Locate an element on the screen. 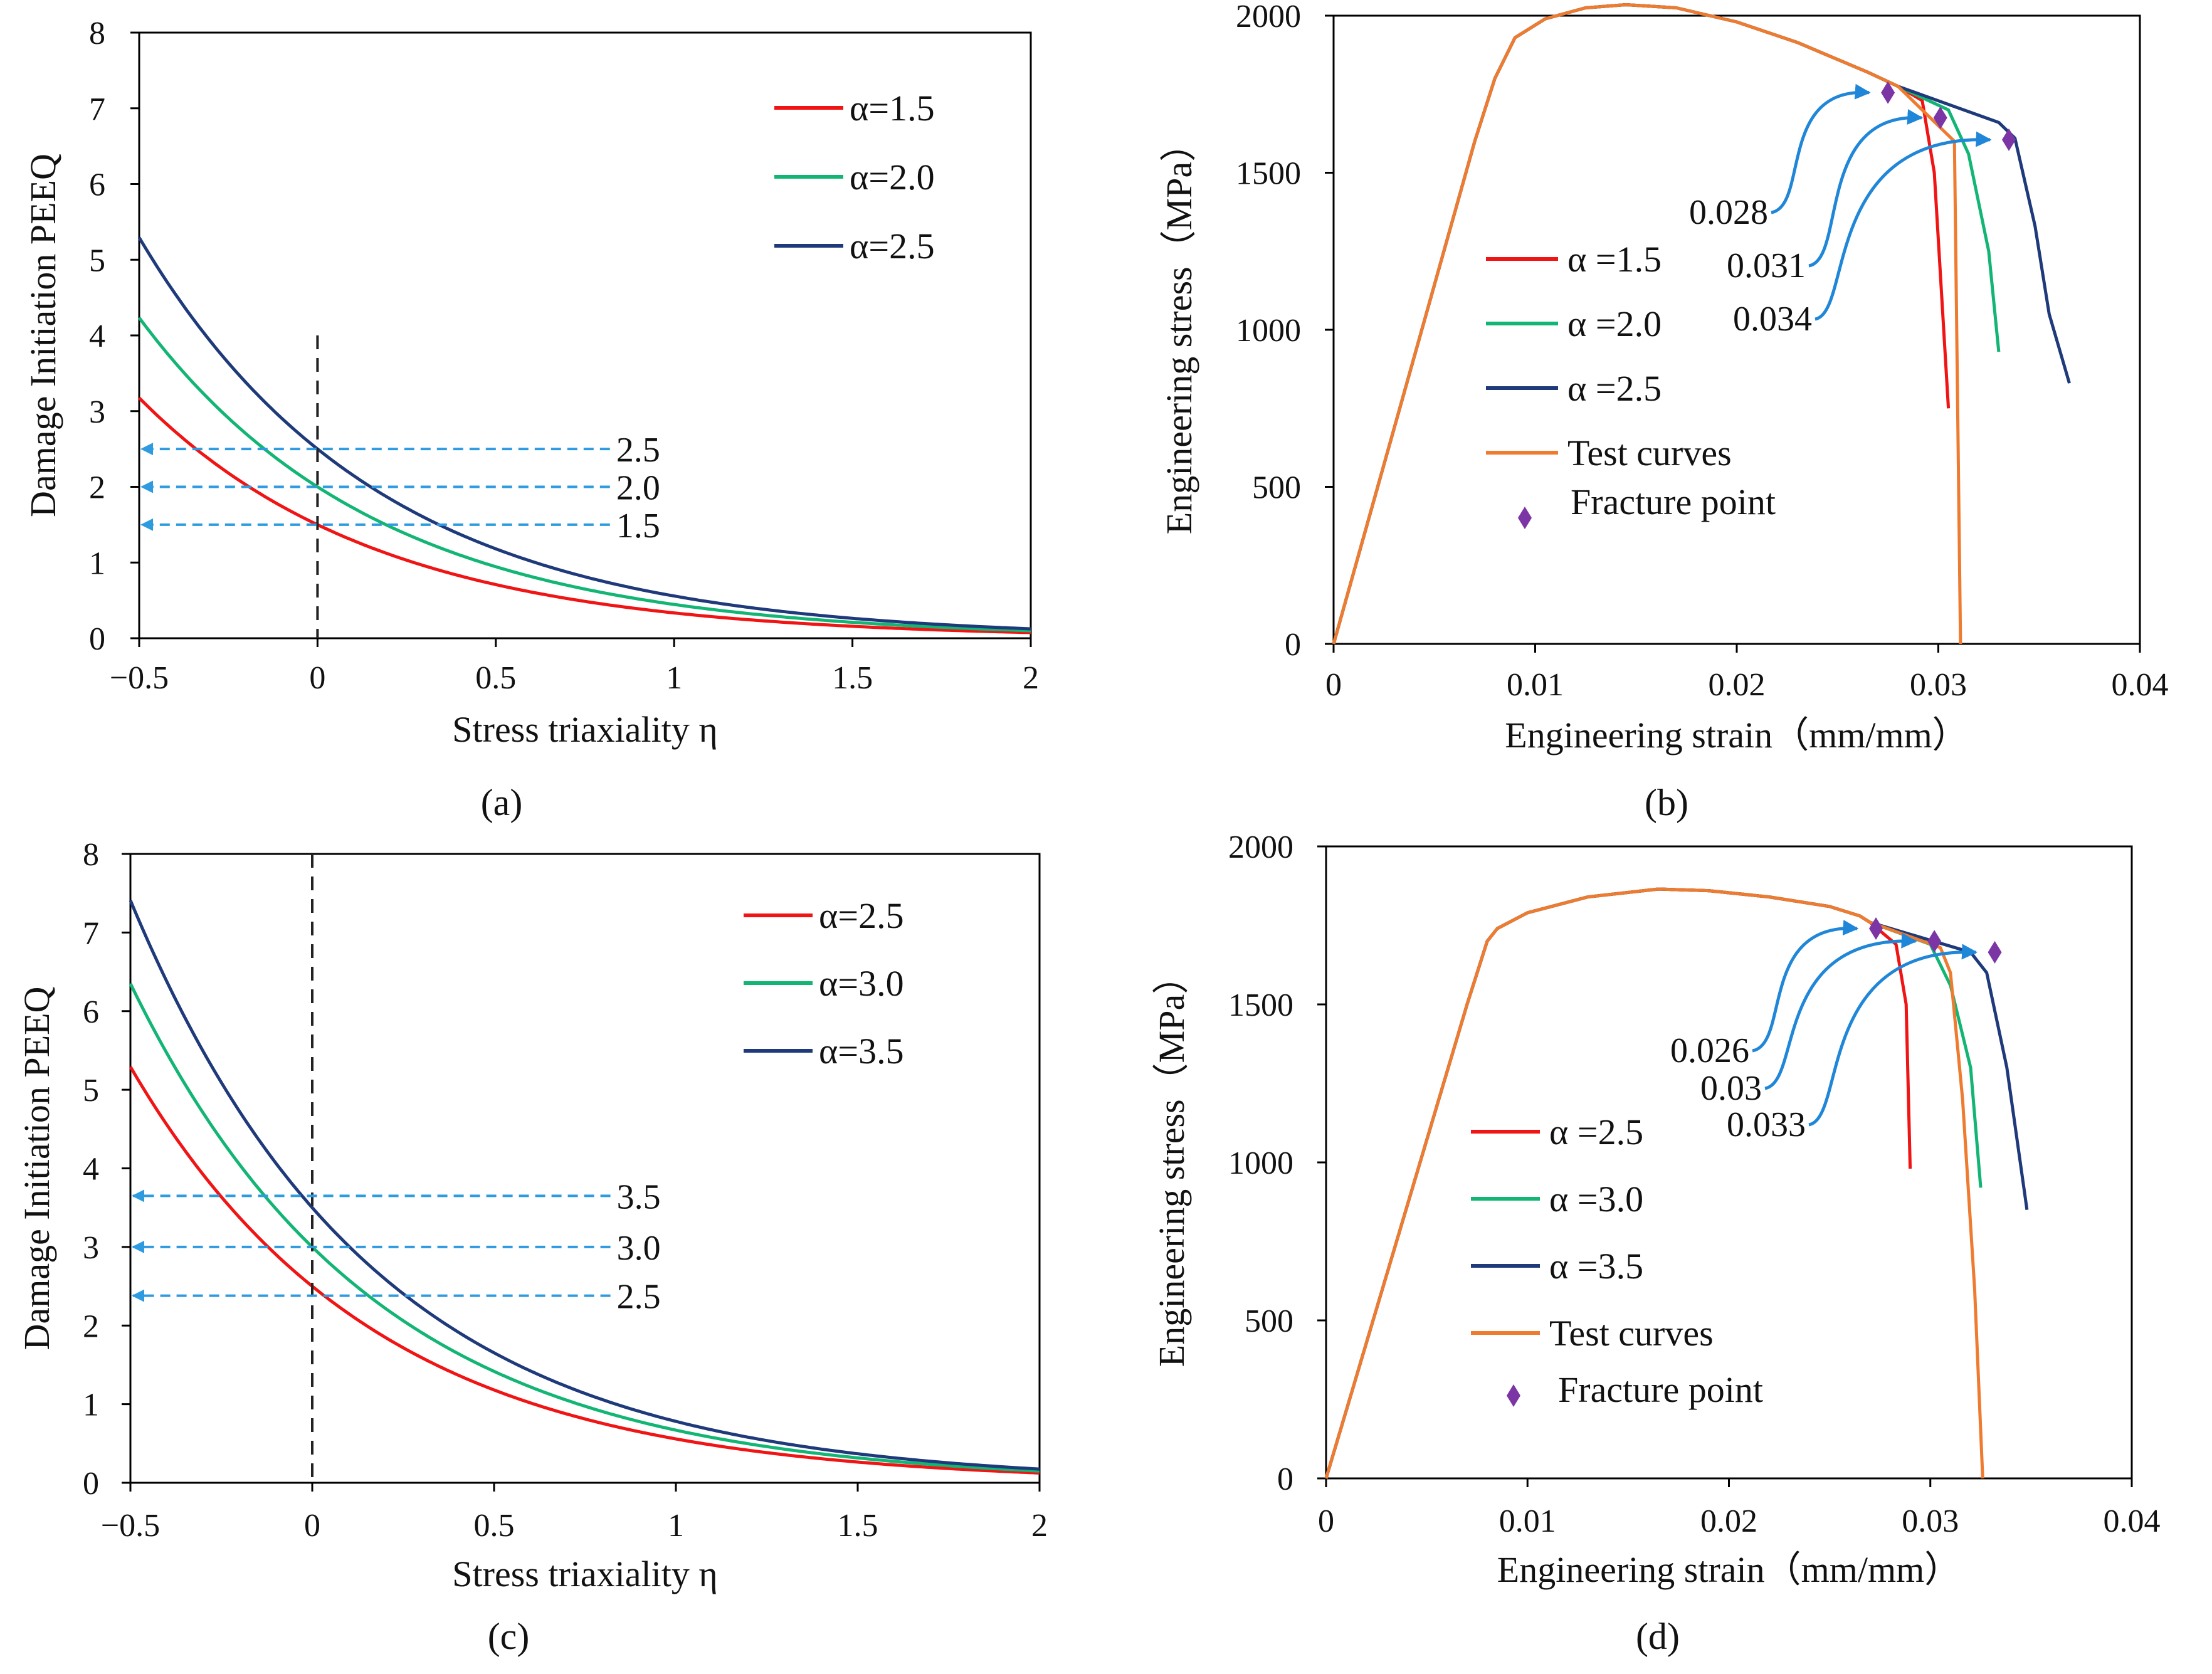 The width and height of the screenshot is (2212, 1674). curved-arrow-label: 0.026 is located at coordinates (1709, 1050).